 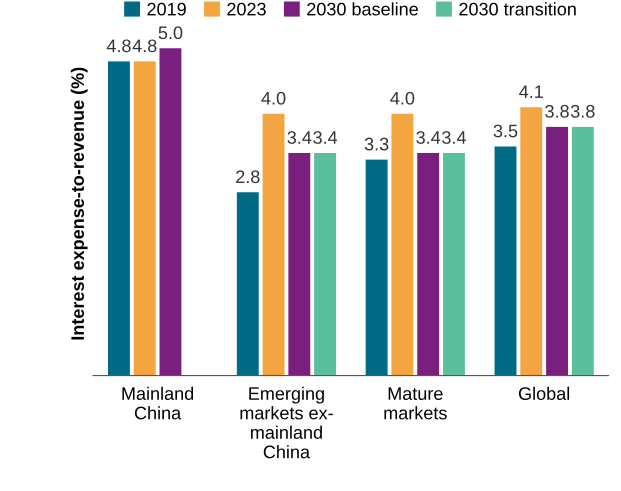 I want to click on legend-label: 2030 transition, so click(x=517, y=9).